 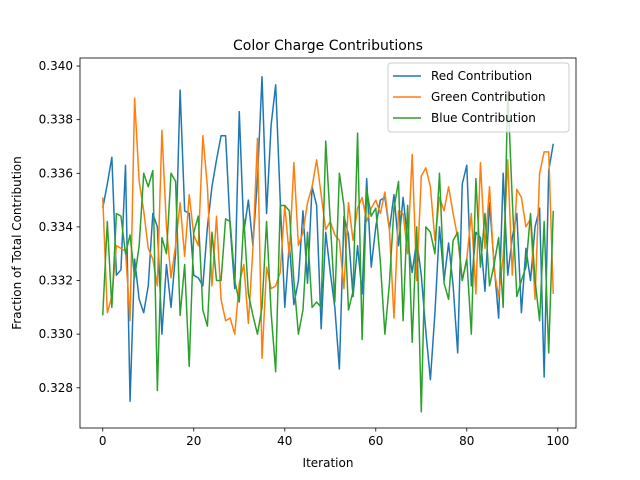 I want to click on x-tick-label: 100, so click(x=557, y=441).